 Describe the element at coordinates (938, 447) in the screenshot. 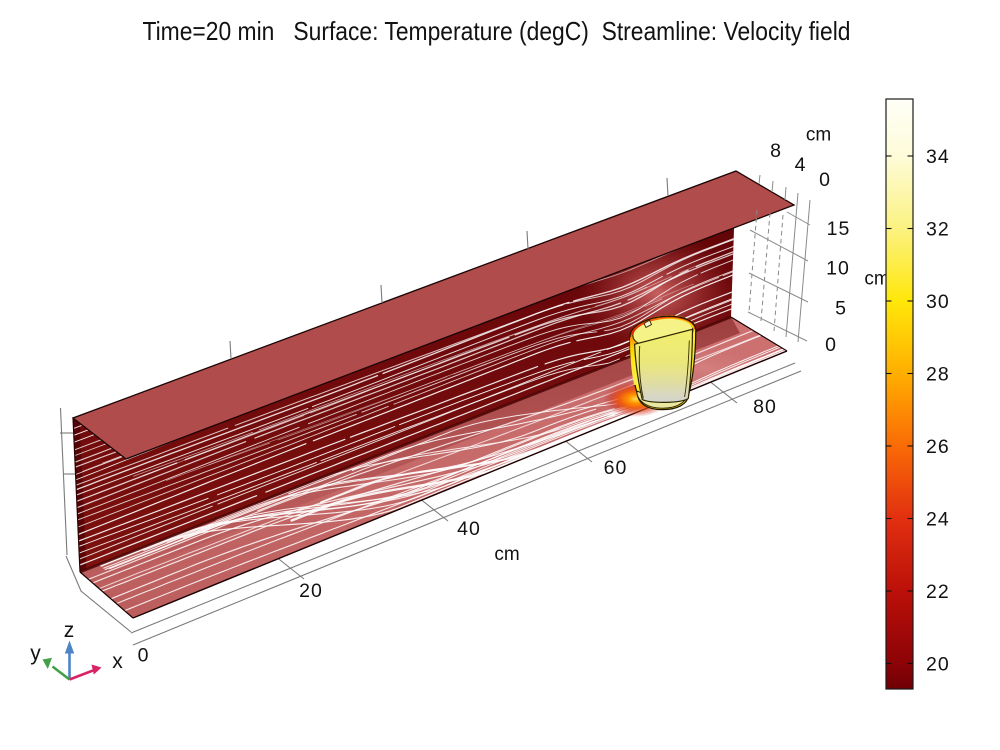

I see `svg-text: 26` at that location.